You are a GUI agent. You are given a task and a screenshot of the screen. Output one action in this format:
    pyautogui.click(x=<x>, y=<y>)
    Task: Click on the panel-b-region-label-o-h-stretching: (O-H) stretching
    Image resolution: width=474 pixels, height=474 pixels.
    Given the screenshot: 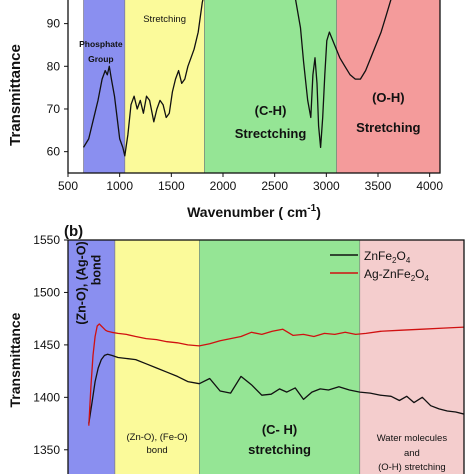 What is the action you would take?
    pyautogui.click(x=412, y=467)
    